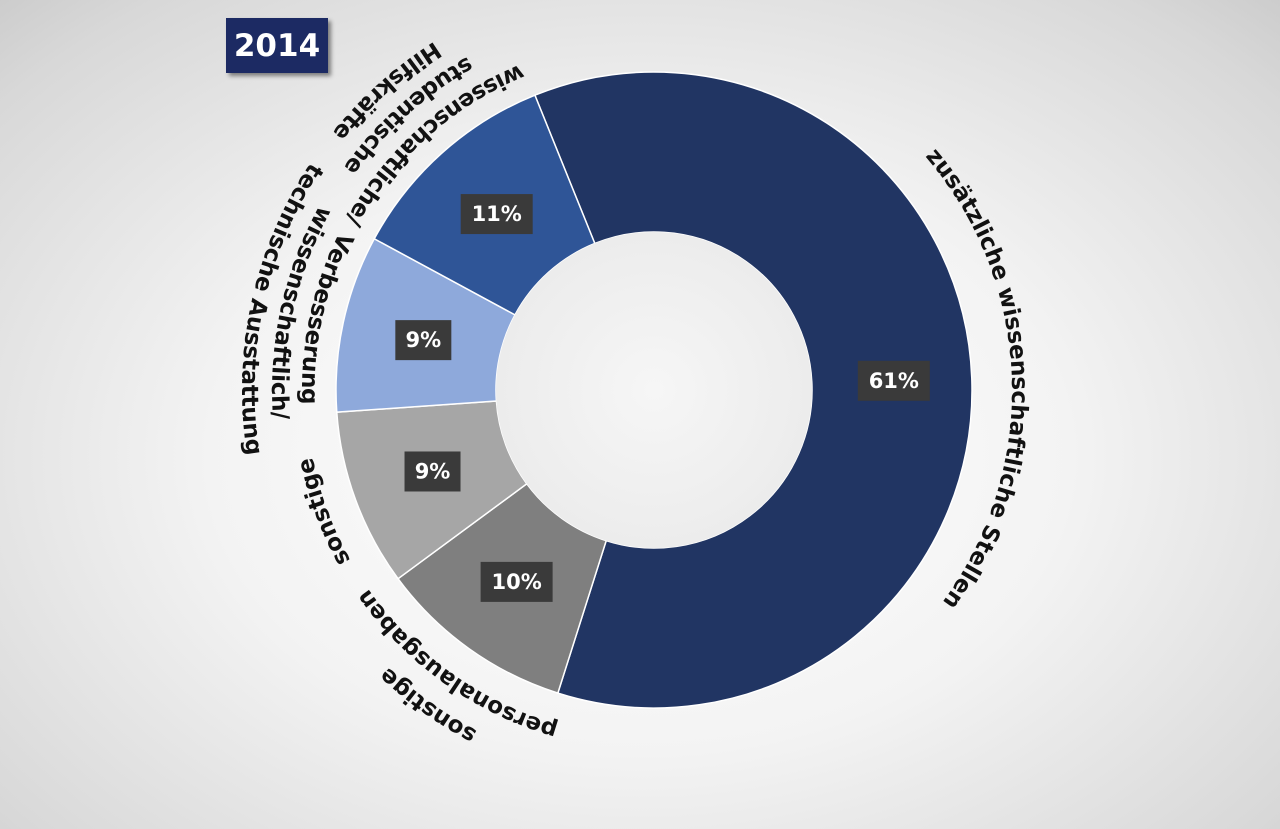 The image size is (1280, 829). I want to click on data-label-zusätzliche-wissenschaftliche-stellen: 61%, so click(893, 380).